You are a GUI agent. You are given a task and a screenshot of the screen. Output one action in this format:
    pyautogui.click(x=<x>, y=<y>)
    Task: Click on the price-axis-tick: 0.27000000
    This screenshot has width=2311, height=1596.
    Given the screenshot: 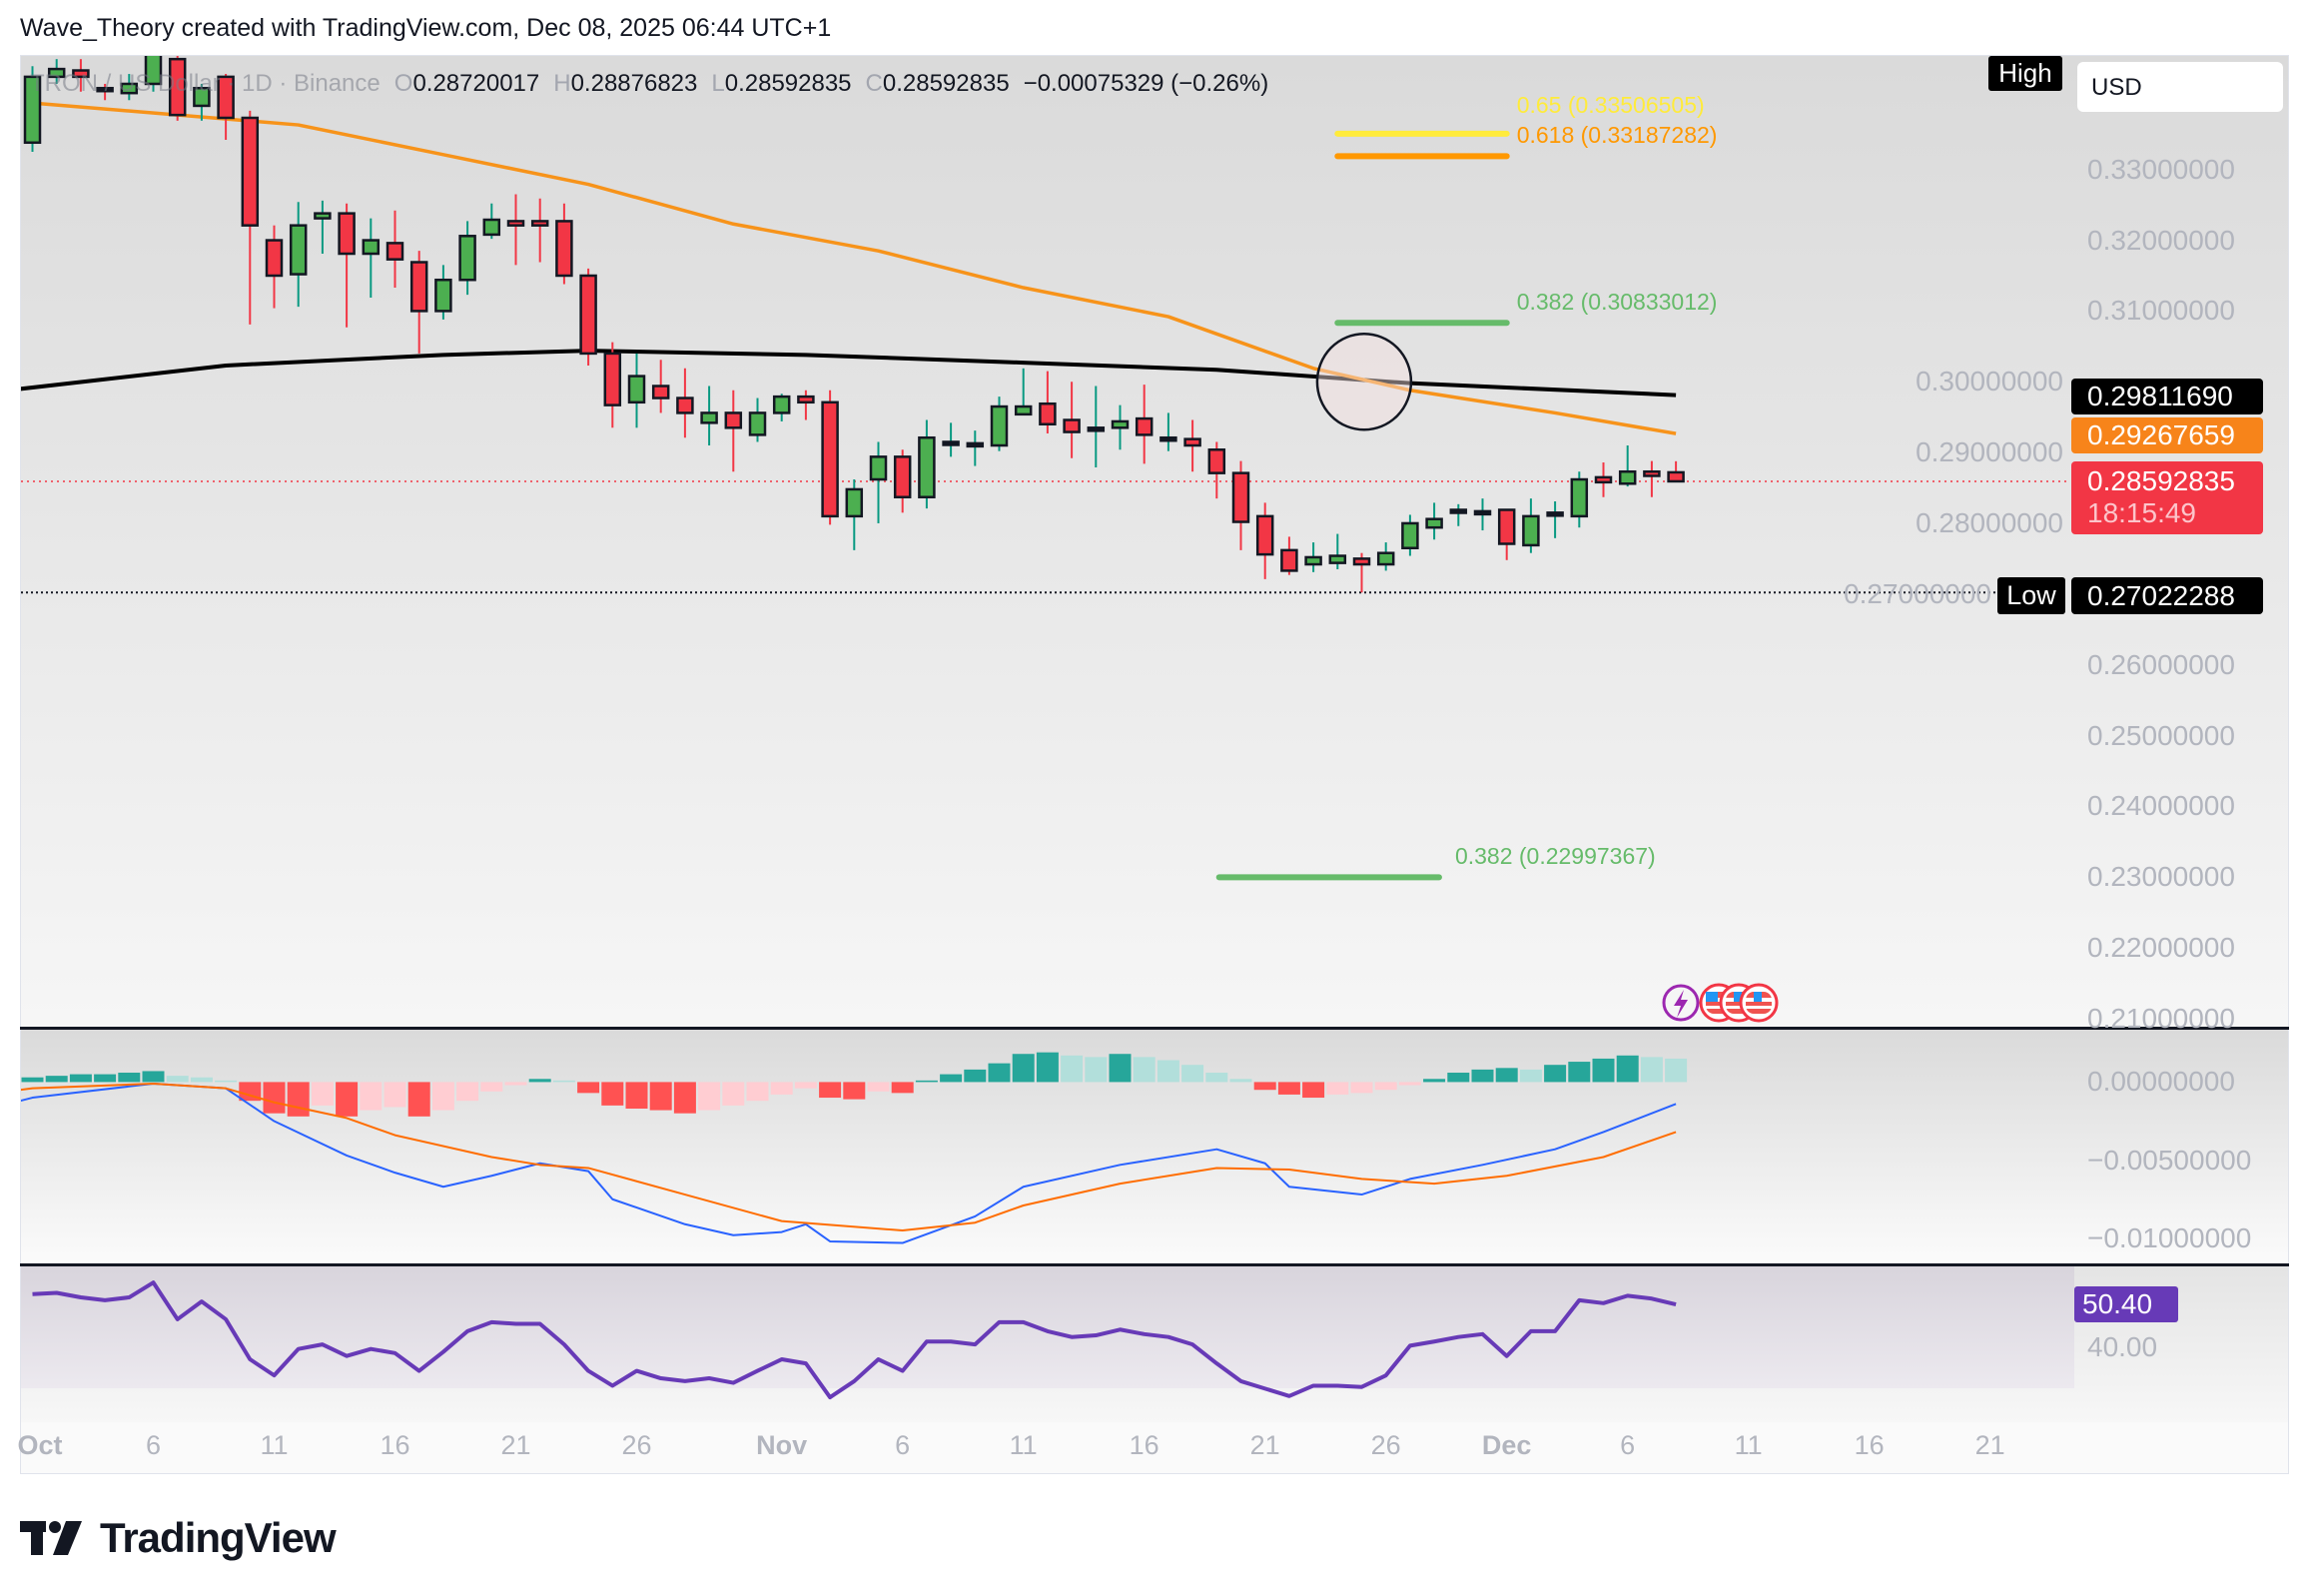 What is the action you would take?
    pyautogui.click(x=1917, y=593)
    